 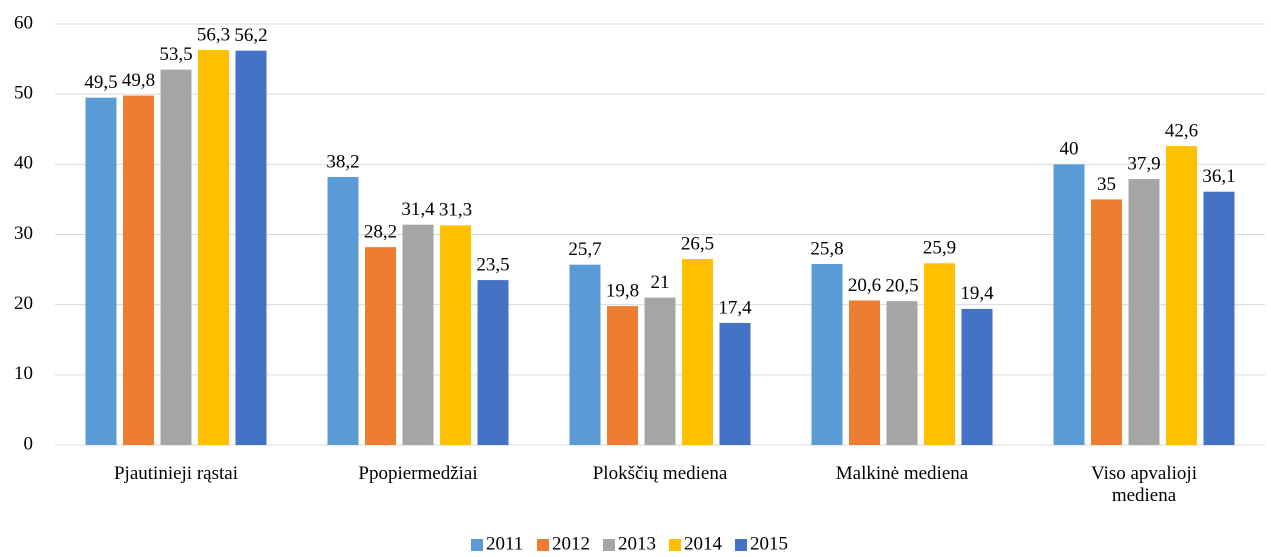 I want to click on data-label: 25,7, so click(x=584, y=249).